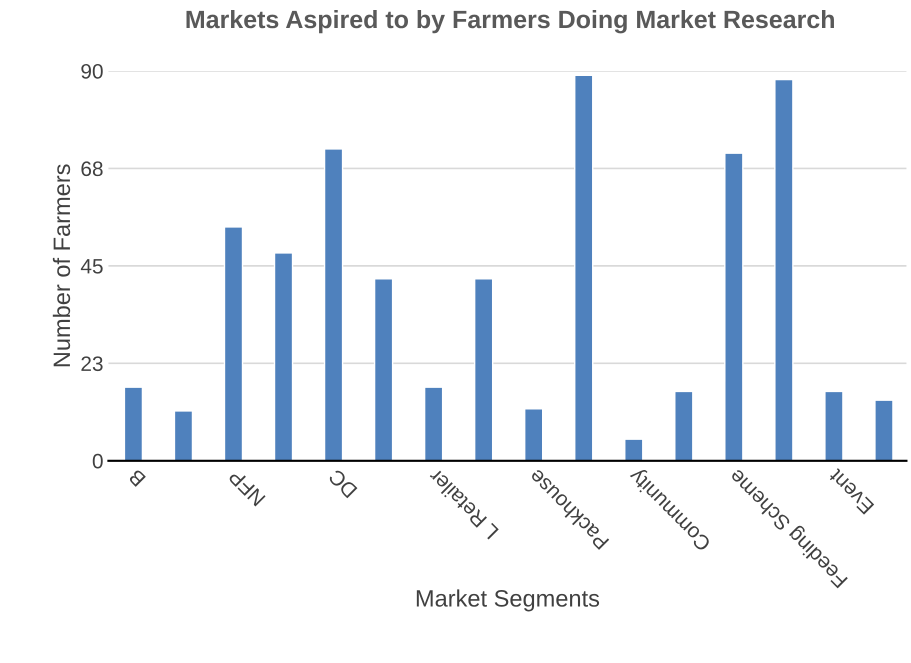 This screenshot has height=663, width=911. What do you see at coordinates (92, 364) in the screenshot?
I see `y-tick-label: 23` at bounding box center [92, 364].